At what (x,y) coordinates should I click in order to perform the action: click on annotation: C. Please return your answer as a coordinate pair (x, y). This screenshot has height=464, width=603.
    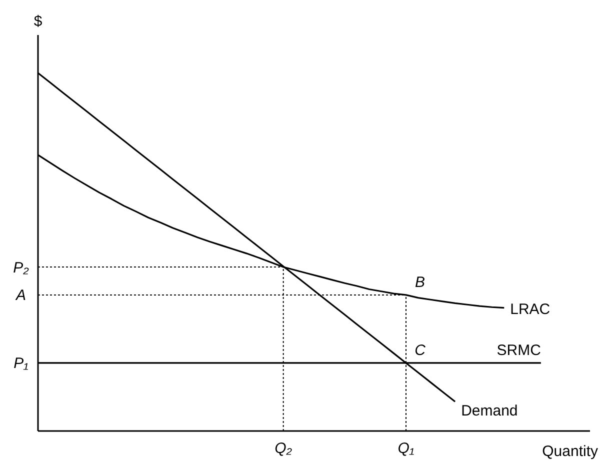
    Looking at the image, I should click on (420, 350).